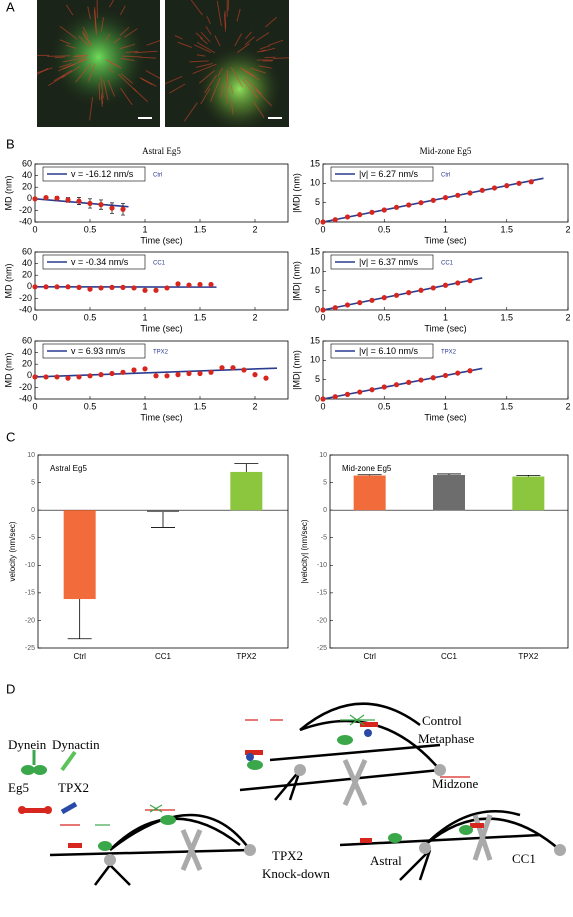 This screenshot has width=573, height=917. Describe the element at coordinates (98, 351) in the screenshot. I see `legend-label: v = 6.93 nm/s` at that location.